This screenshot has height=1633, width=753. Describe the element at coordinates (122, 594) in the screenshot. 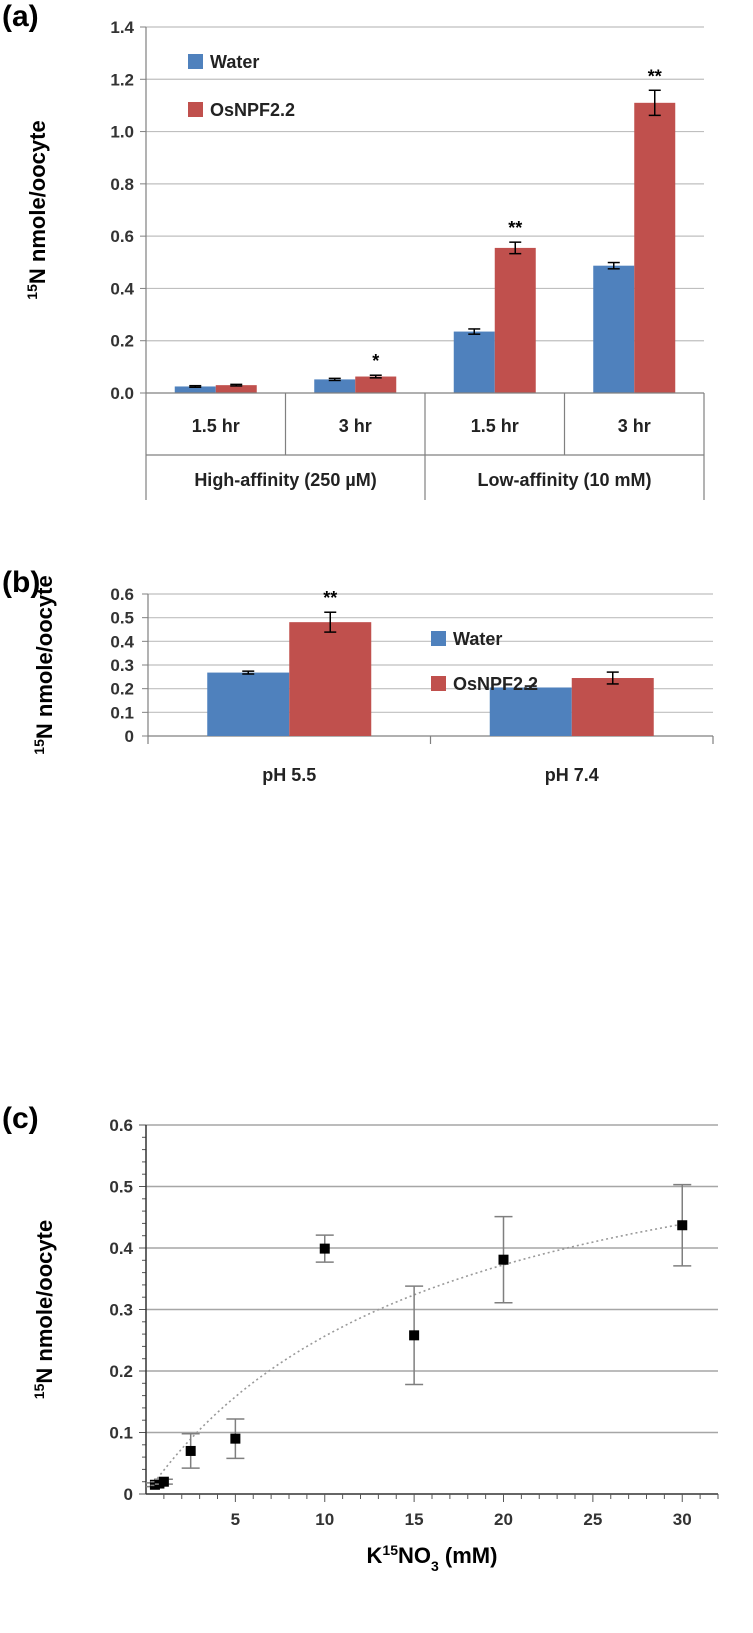

I see `b-y-tick-label: 0.6` at that location.